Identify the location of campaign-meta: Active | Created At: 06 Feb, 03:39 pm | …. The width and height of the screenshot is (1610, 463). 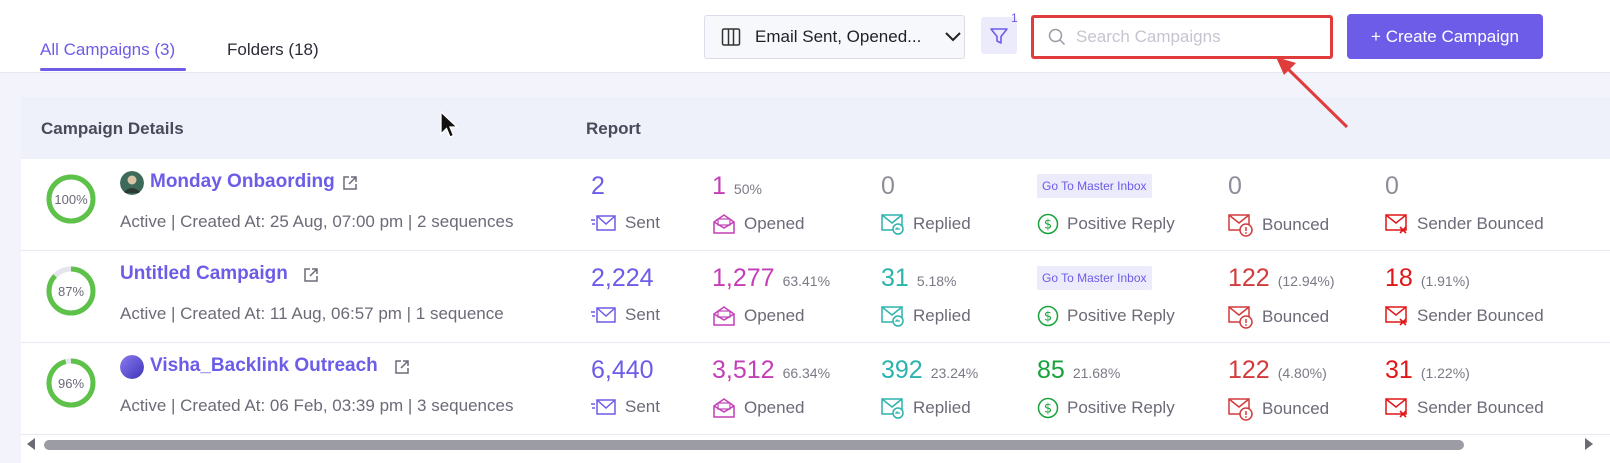
(317, 405).